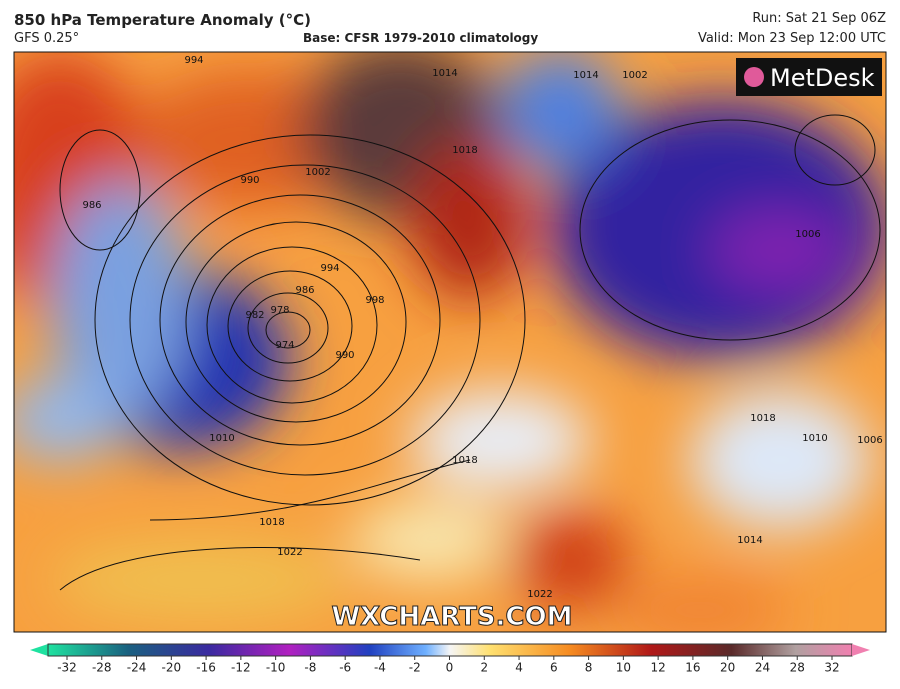 Image resolution: width=900 pixels, height=689 pixels. Describe the element at coordinates (67, 668) in the screenshot. I see `colorbar-tick-label: -32` at that location.